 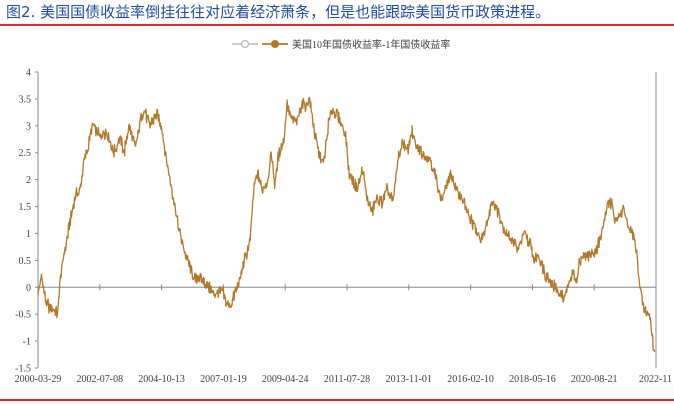 I want to click on legend-entry-spread: 美国10年国债收益率-1年国债收益率, so click(x=356, y=44).